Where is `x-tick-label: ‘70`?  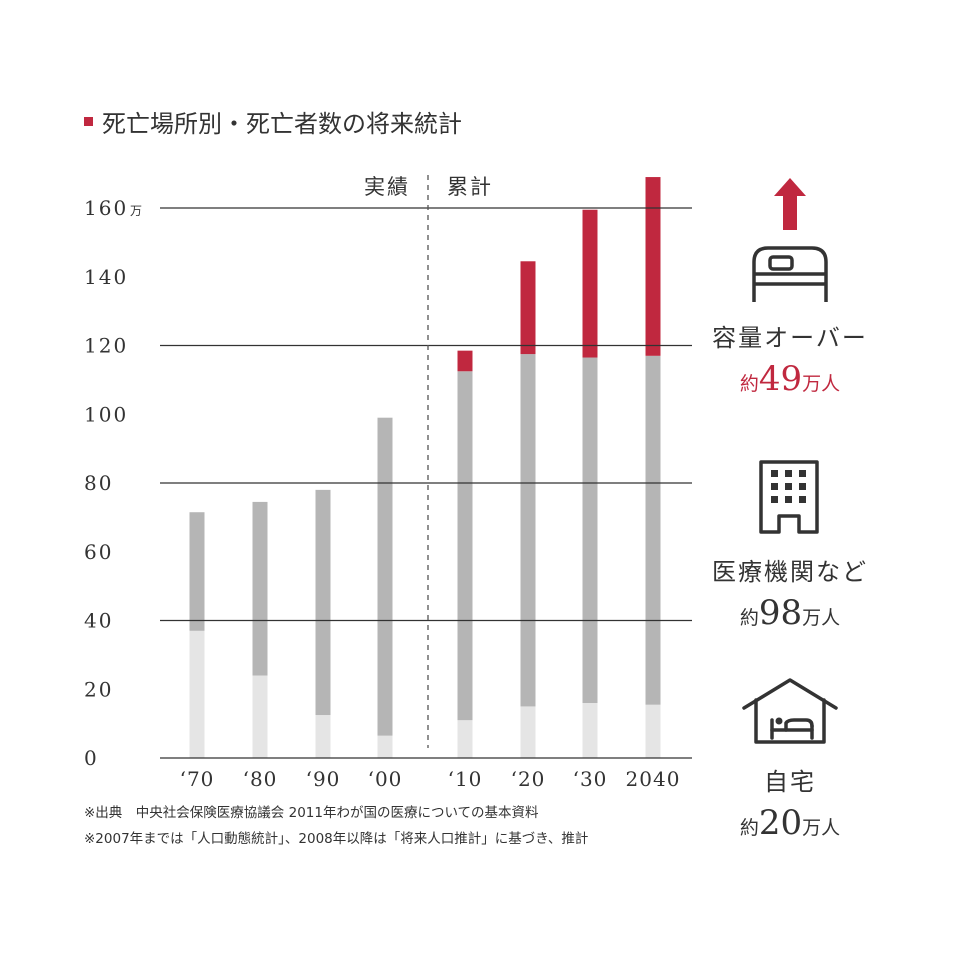
x-tick-label: ‘70 is located at coordinates (197, 779).